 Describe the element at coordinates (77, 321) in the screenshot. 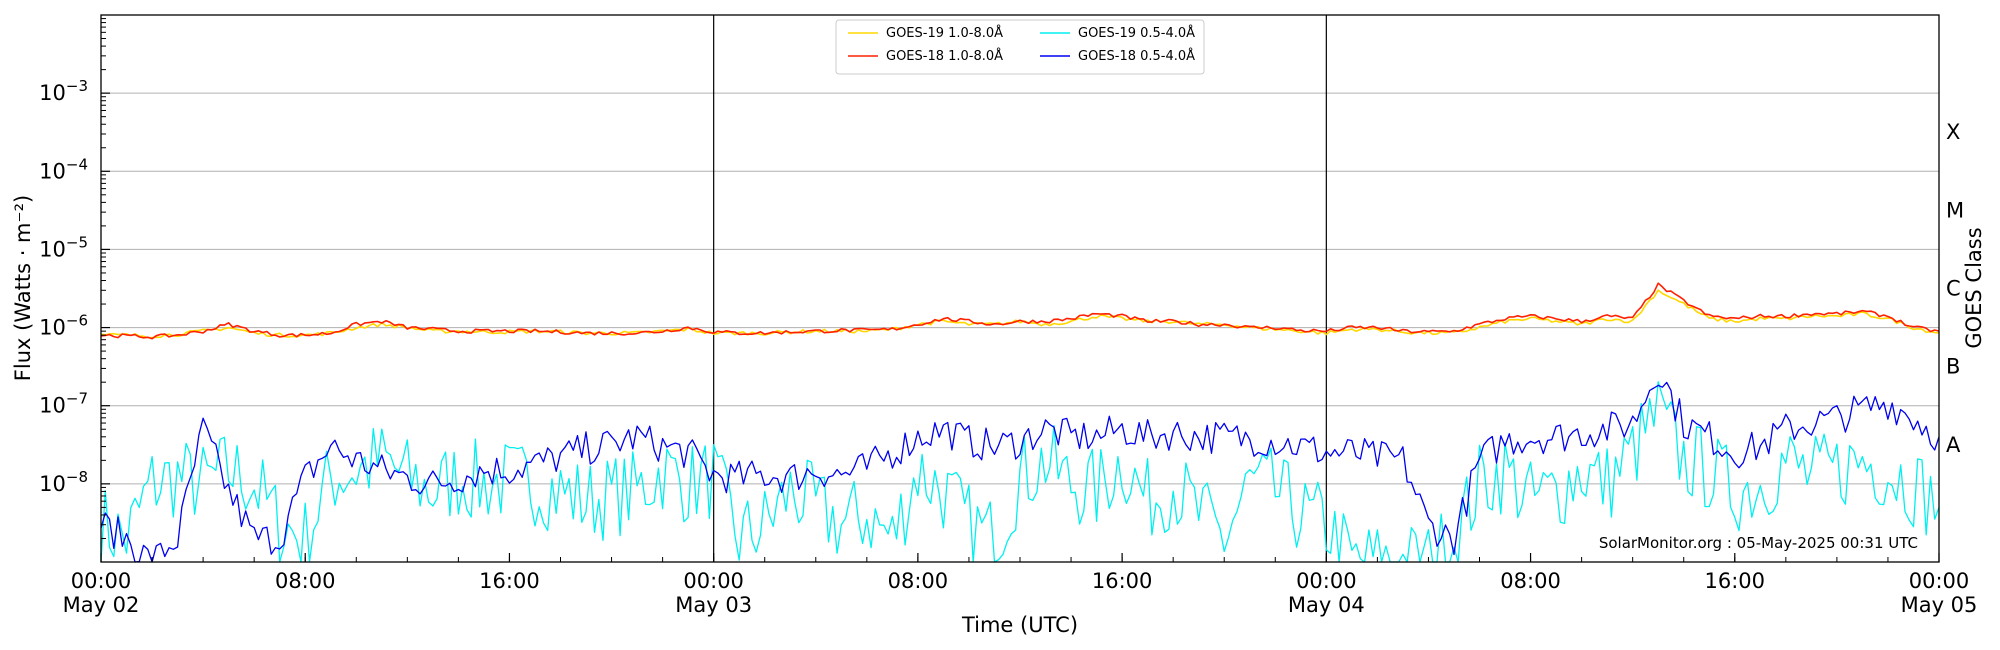

I see `y-tick-exponent: −6` at that location.